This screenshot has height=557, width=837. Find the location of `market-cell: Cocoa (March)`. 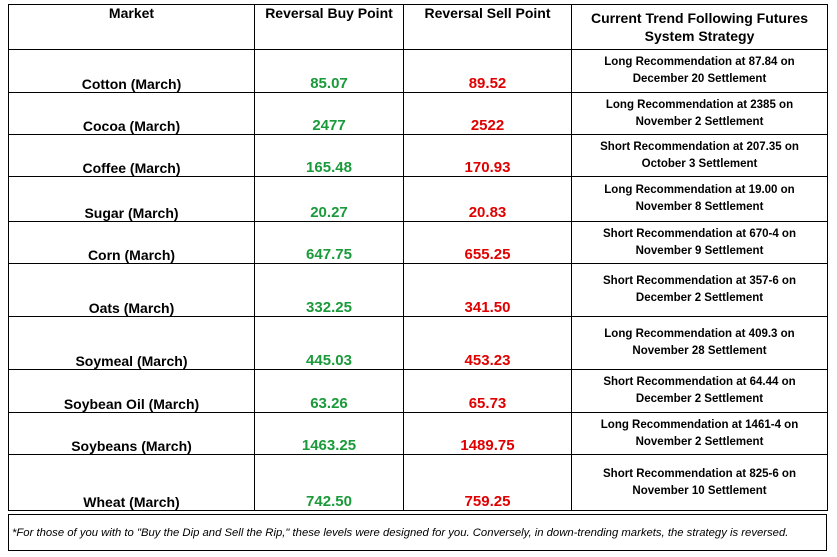

market-cell: Cocoa (March) is located at coordinates (131, 113).